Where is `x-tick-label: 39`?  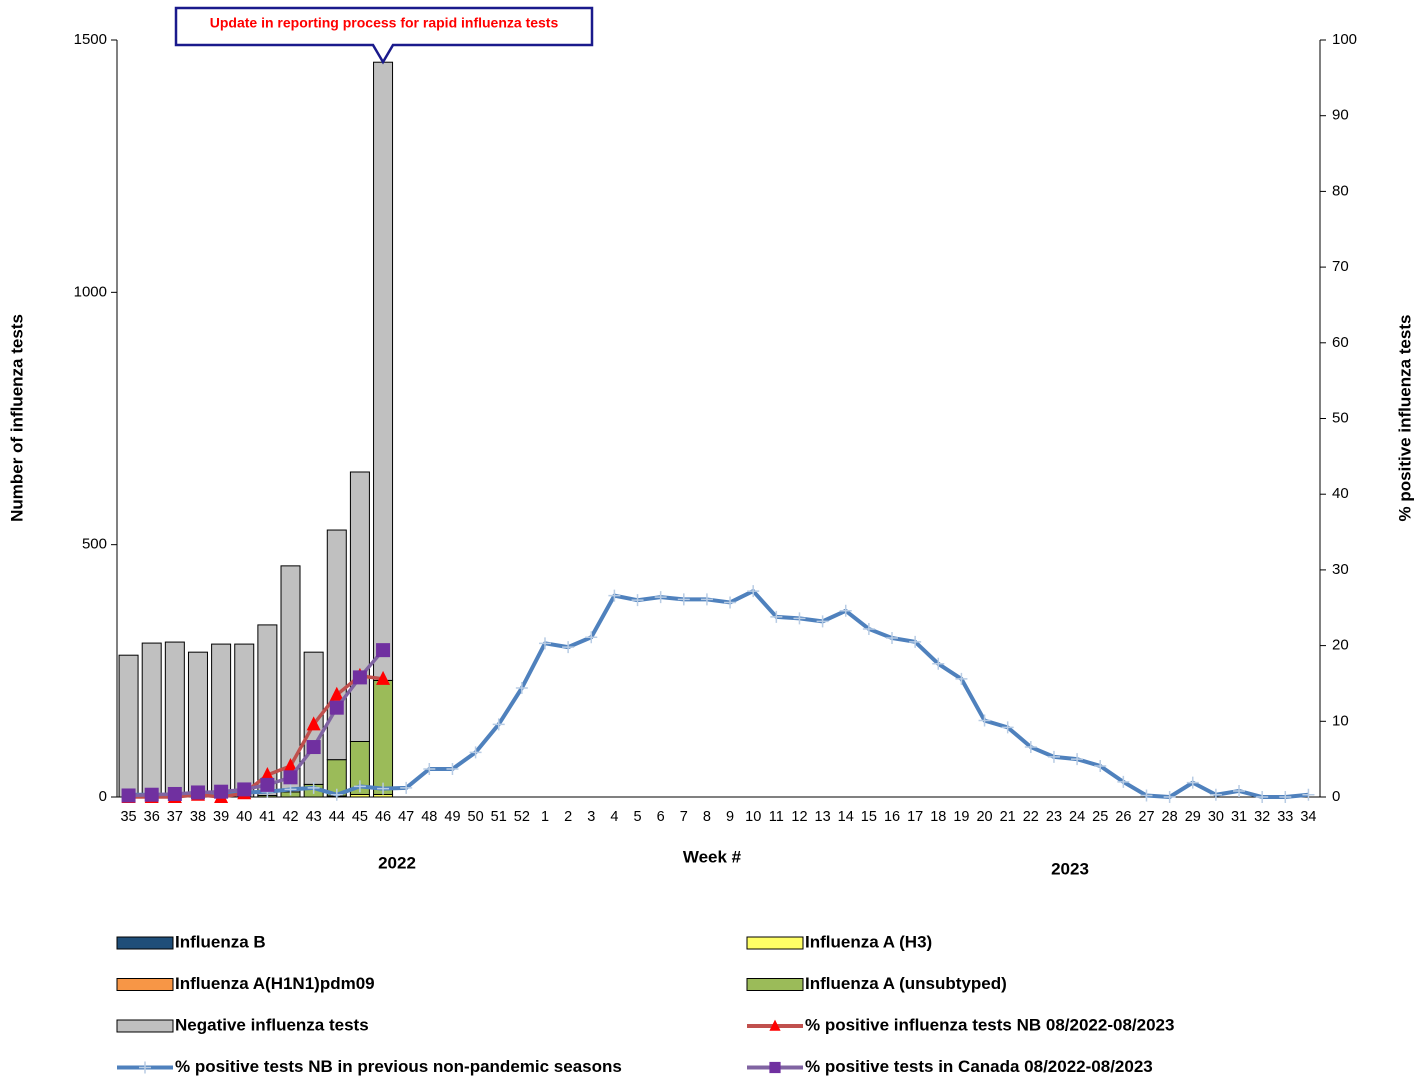 x-tick-label: 39 is located at coordinates (221, 817).